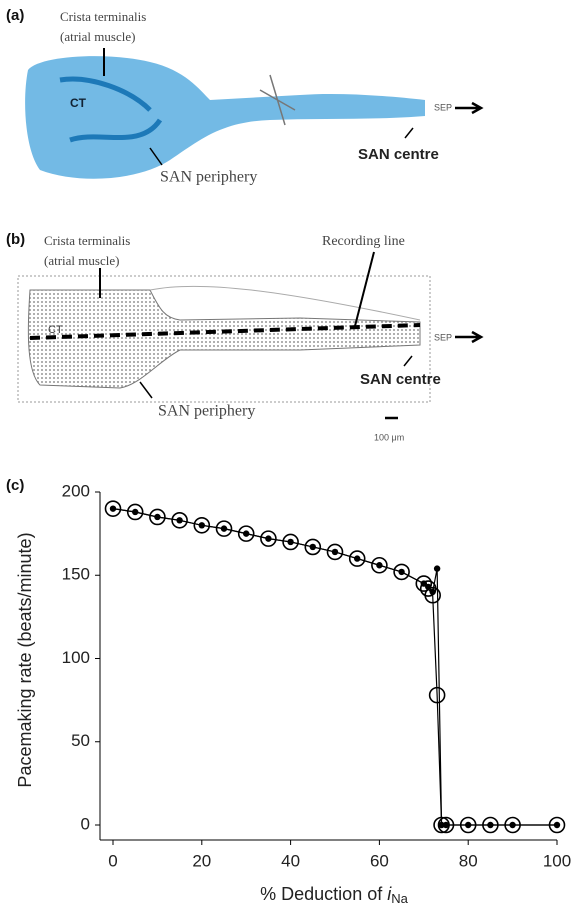 The width and height of the screenshot is (576, 914). What do you see at coordinates (389, 437) in the screenshot?
I see `annotation: 100 μm` at bounding box center [389, 437].